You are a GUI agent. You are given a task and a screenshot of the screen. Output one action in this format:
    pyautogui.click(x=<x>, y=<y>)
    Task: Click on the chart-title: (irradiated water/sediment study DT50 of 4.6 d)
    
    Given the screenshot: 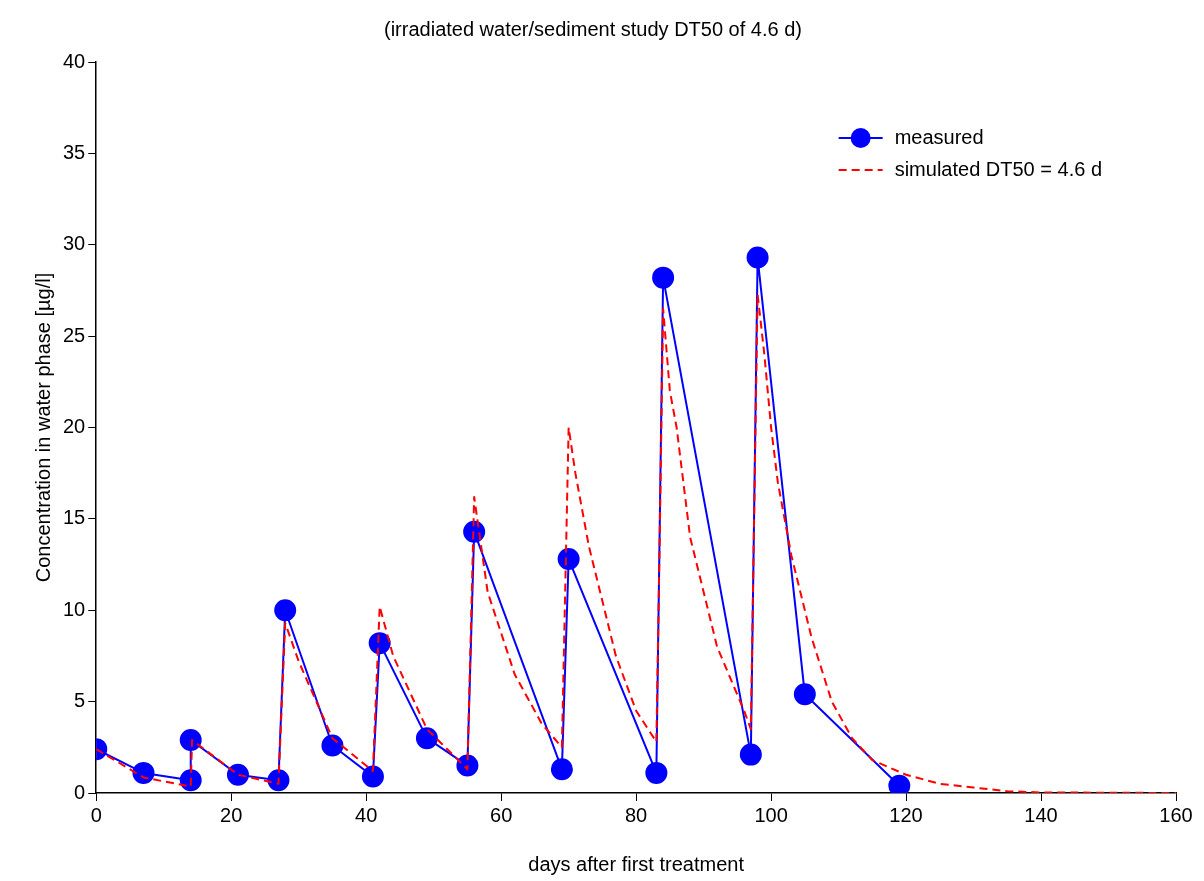 What is the action you would take?
    pyautogui.click(x=593, y=28)
    